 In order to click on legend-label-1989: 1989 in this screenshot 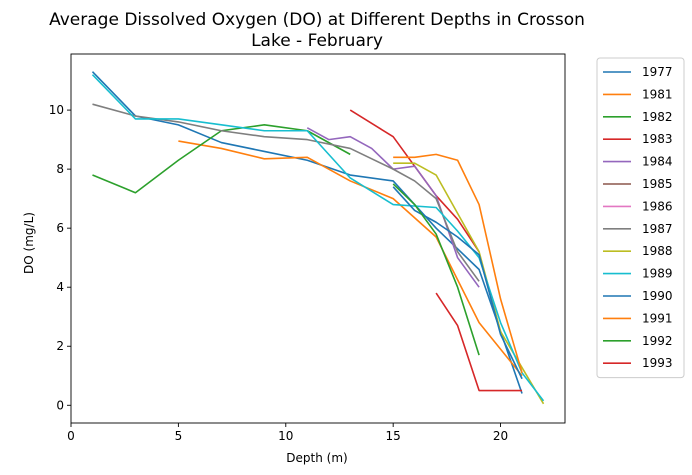, I will do `click(657, 274)`.